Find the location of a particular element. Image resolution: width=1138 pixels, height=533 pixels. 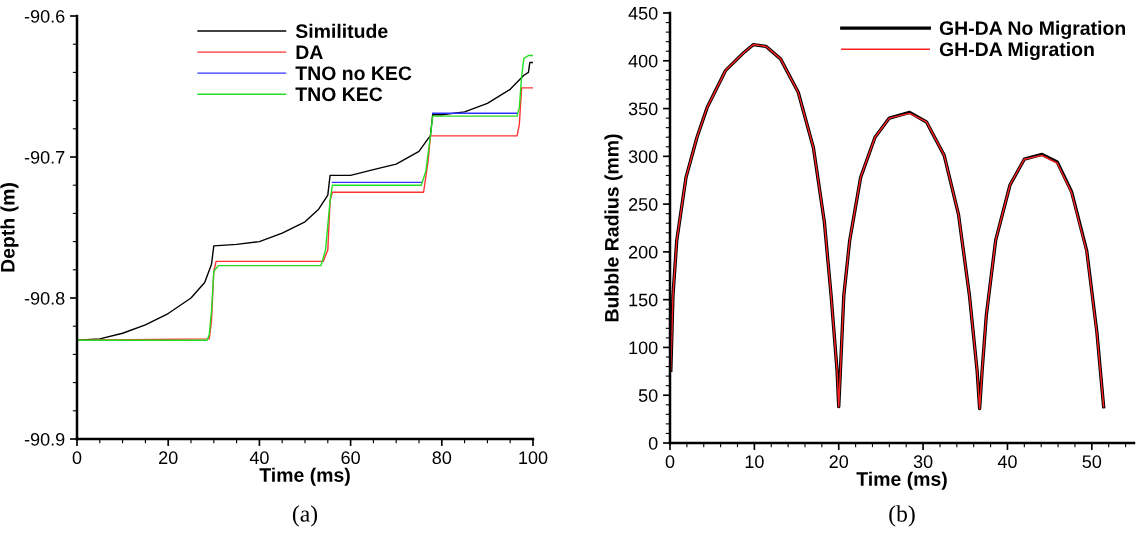

y-tick-label: 200 is located at coordinates (643, 252).